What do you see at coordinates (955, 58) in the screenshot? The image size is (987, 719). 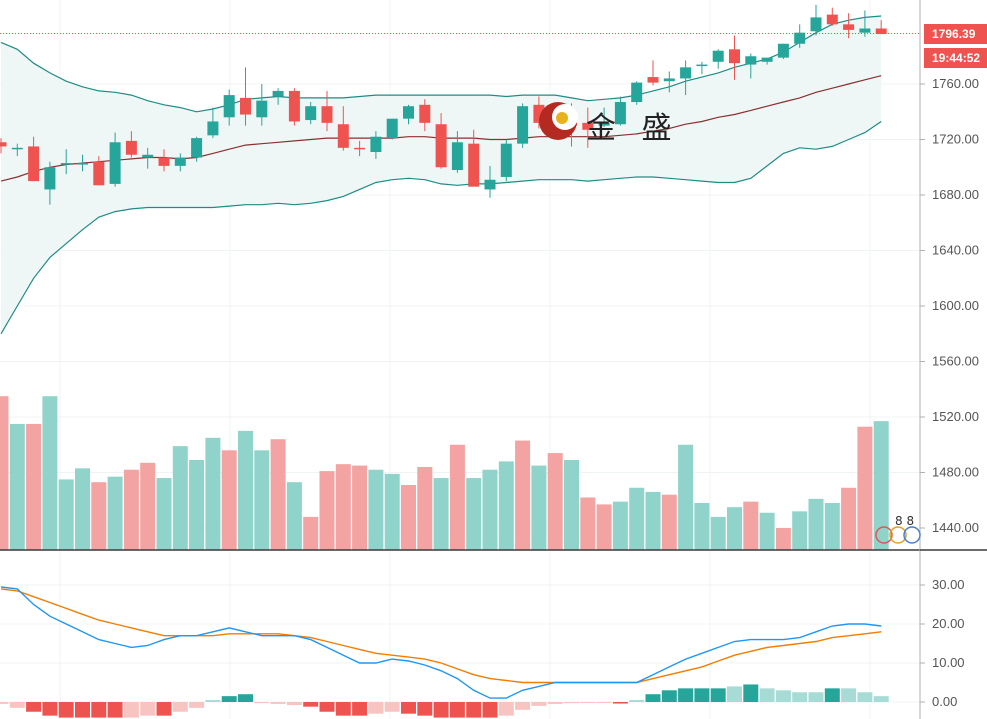 I see `countdown-tag: 19:44:52` at bounding box center [955, 58].